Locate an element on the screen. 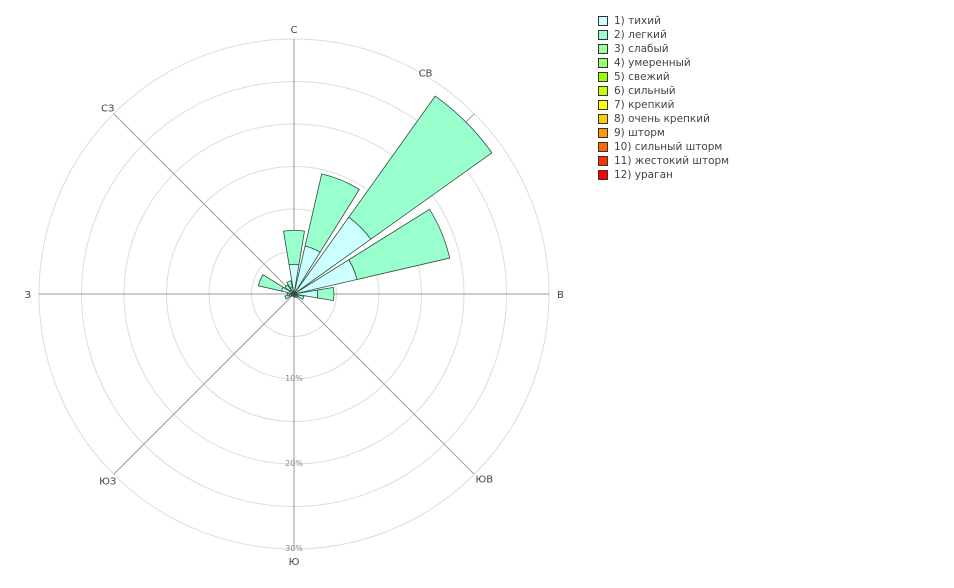 The image size is (954, 588). direction-label: ЮВ is located at coordinates (484, 479).